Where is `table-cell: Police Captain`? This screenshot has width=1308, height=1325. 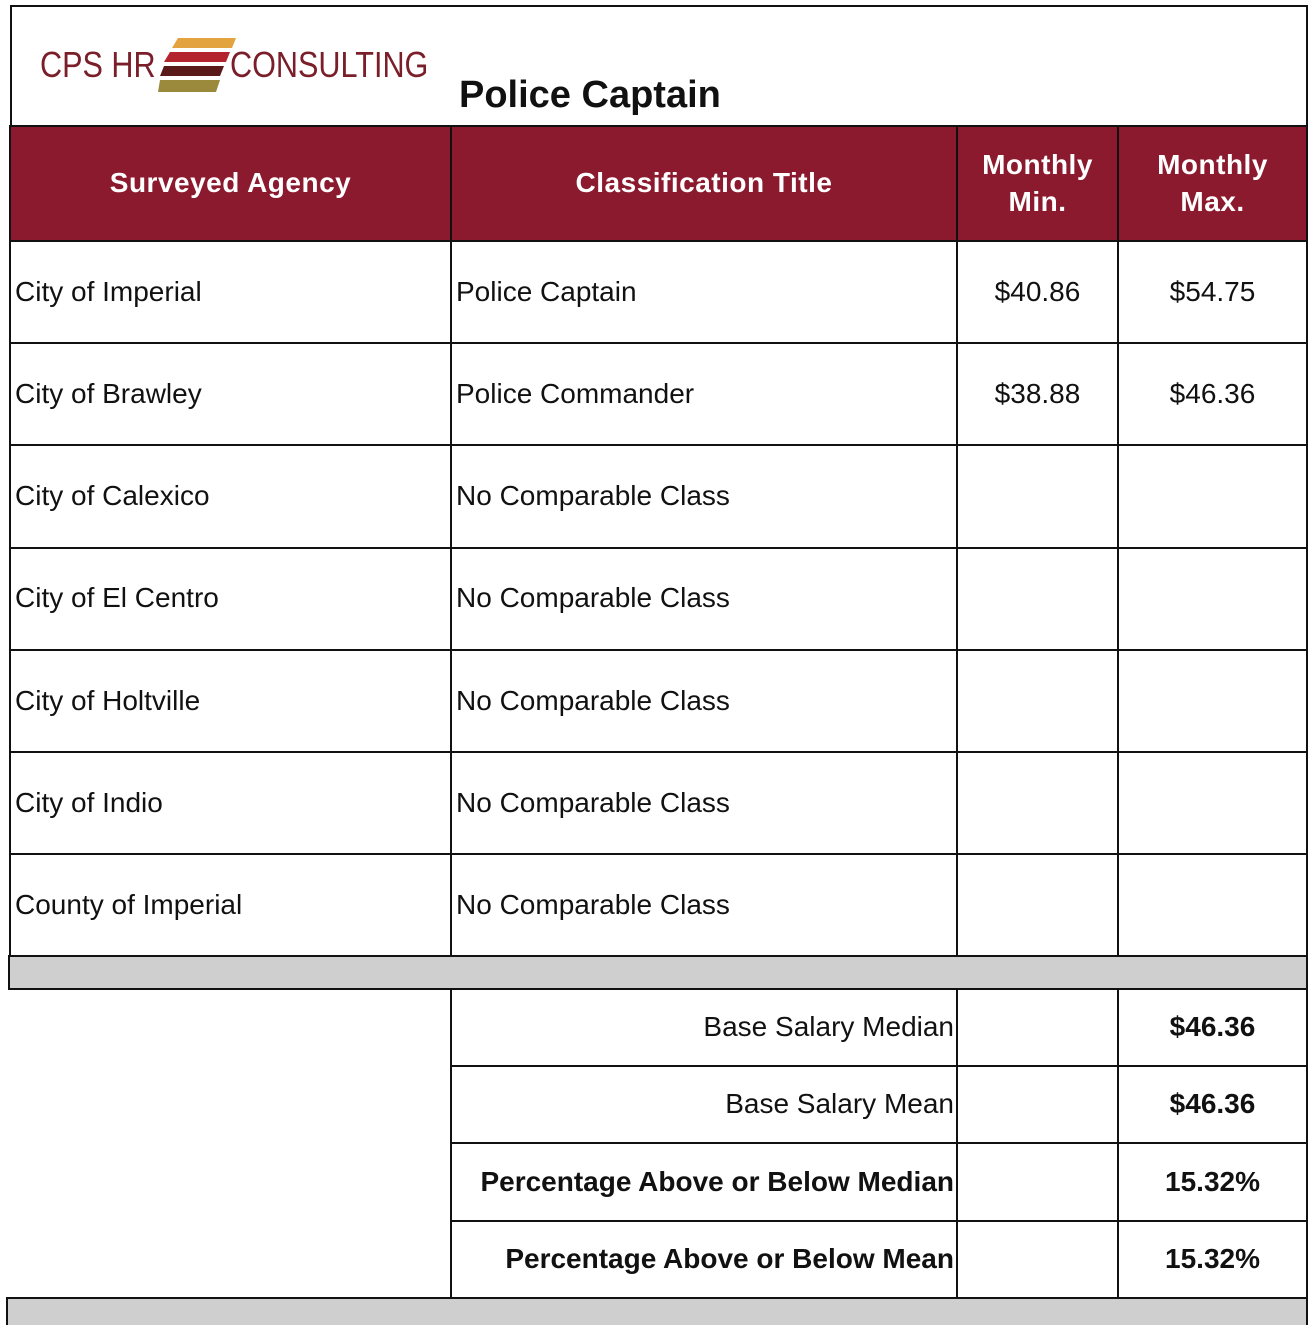 table-cell: Police Captain is located at coordinates (704, 292).